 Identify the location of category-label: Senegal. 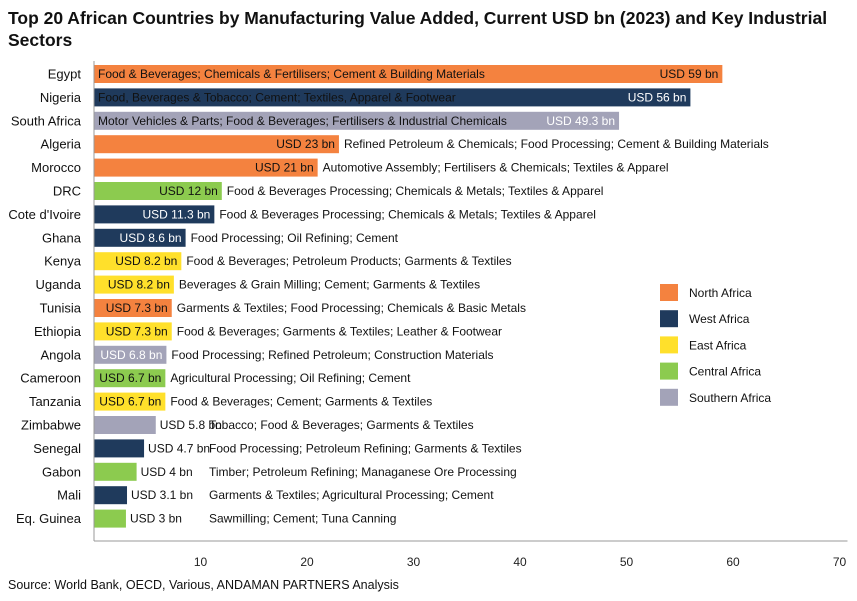
(57, 448).